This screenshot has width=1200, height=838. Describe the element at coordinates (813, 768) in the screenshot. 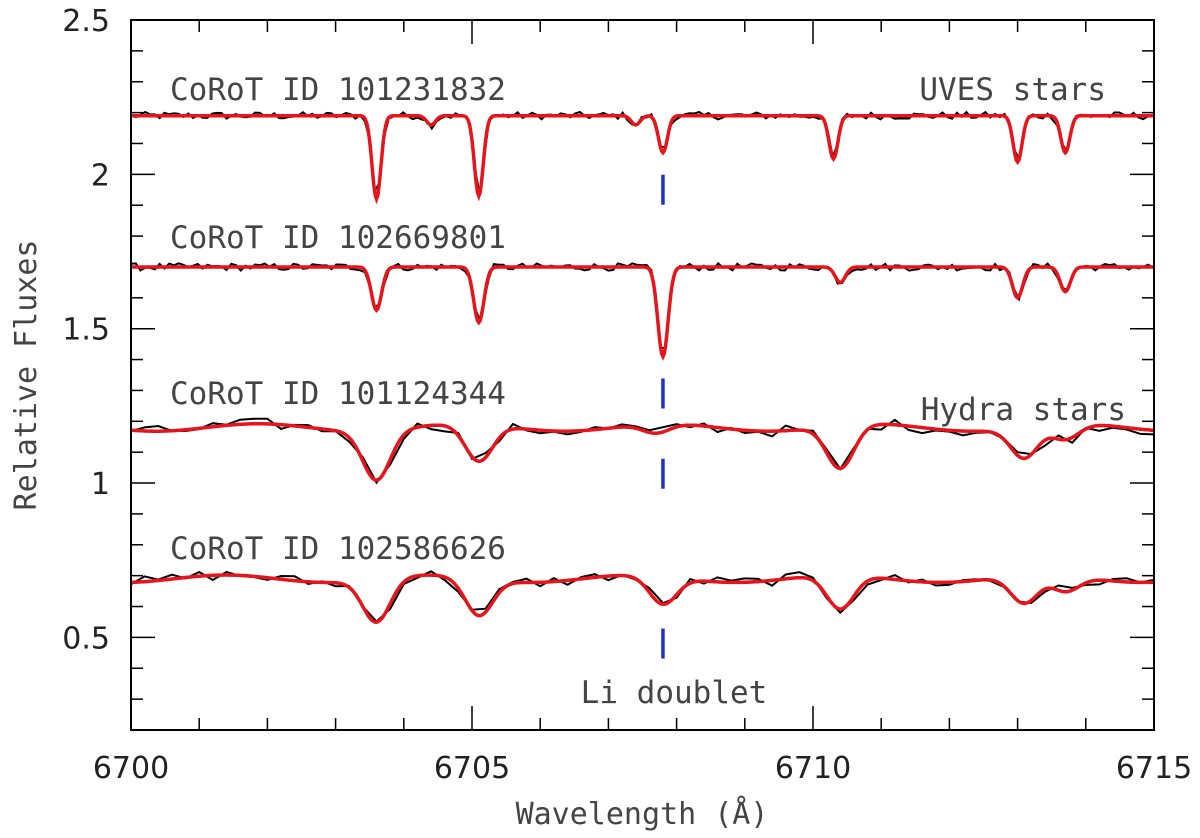

I see `x-tick-label: 6710` at that location.